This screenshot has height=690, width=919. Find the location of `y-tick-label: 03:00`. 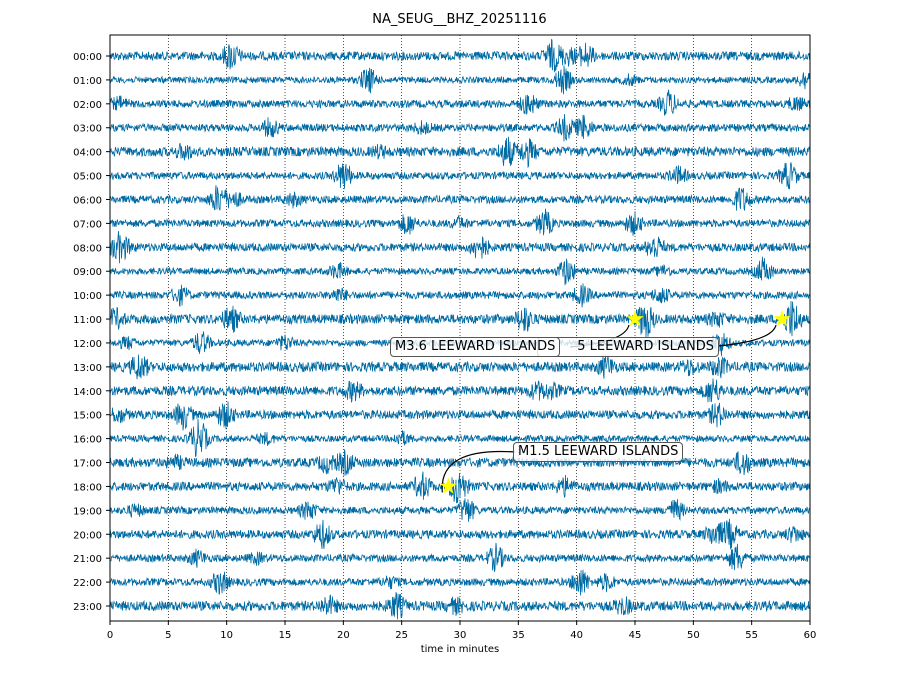

y-tick-label: 03:00 is located at coordinates (87, 129).